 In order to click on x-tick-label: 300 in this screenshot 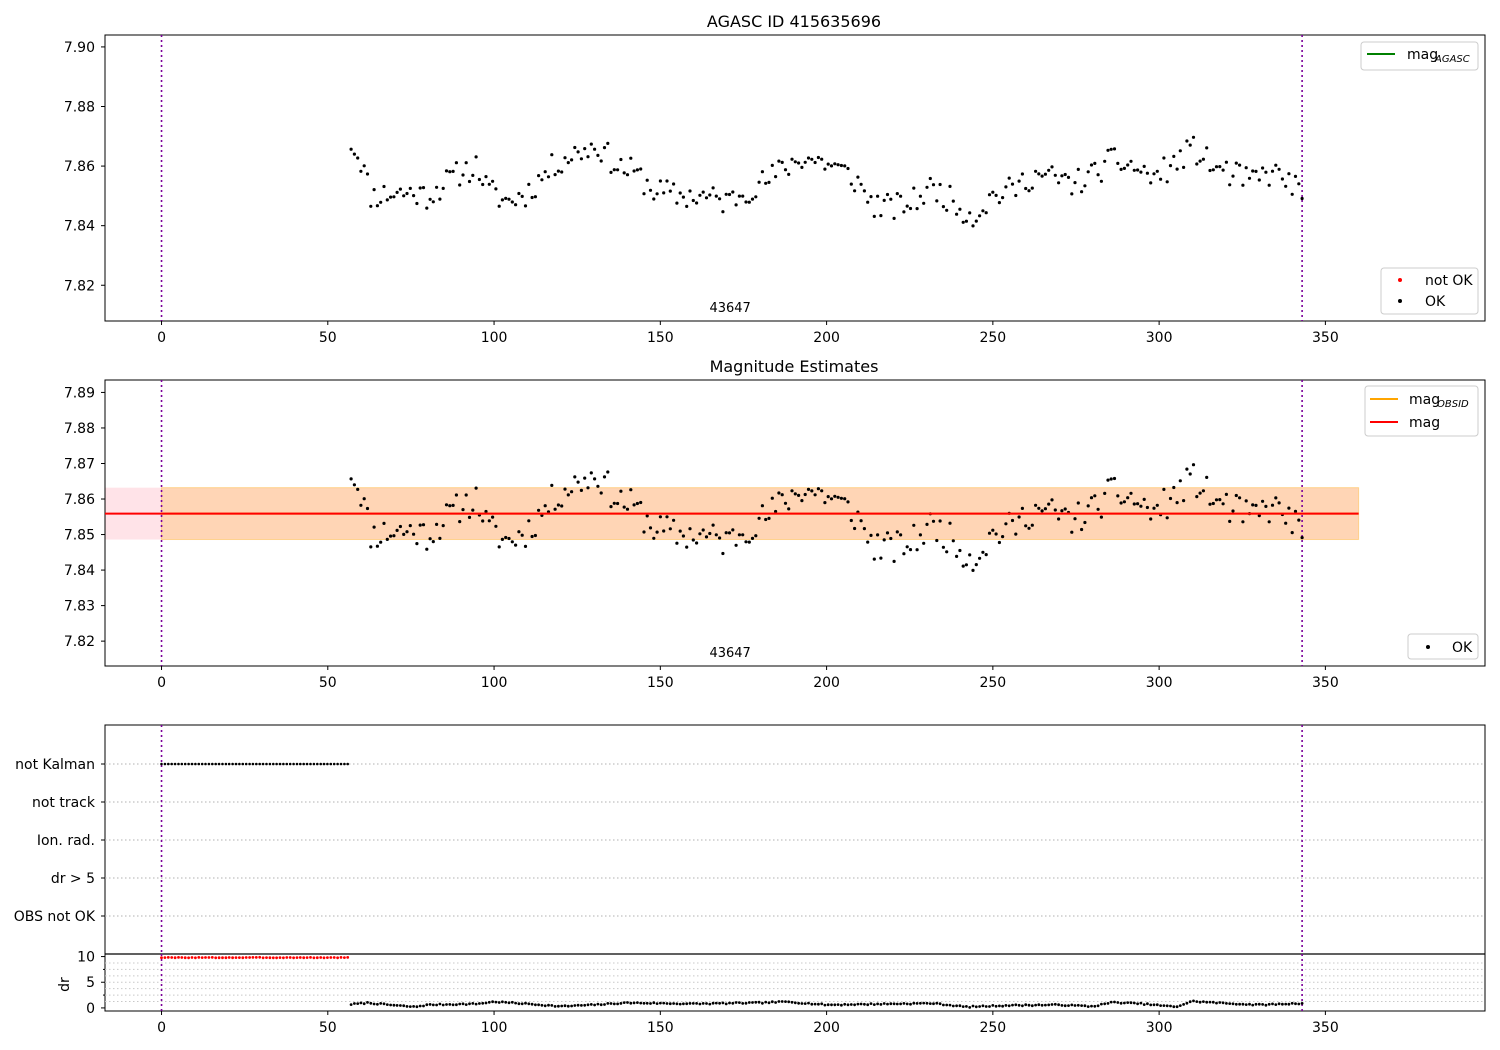, I will do `click(1159, 1028)`.